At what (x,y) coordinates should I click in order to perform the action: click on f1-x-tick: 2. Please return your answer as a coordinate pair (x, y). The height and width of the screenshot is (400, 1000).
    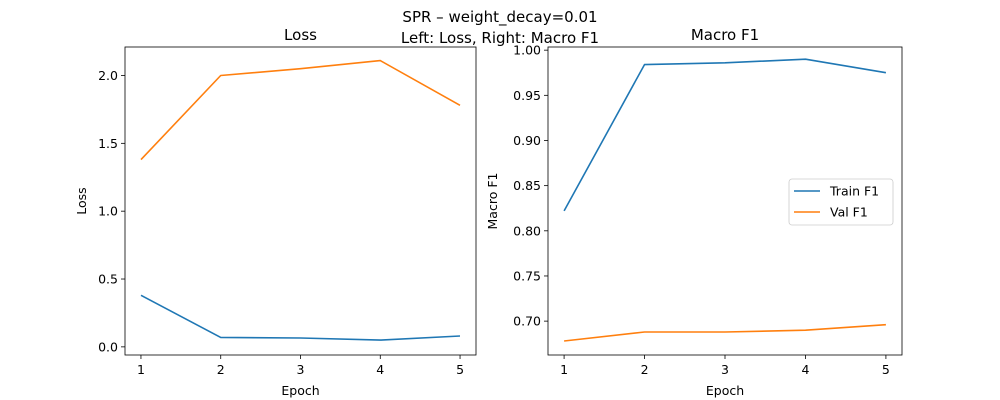
    Looking at the image, I should click on (645, 366).